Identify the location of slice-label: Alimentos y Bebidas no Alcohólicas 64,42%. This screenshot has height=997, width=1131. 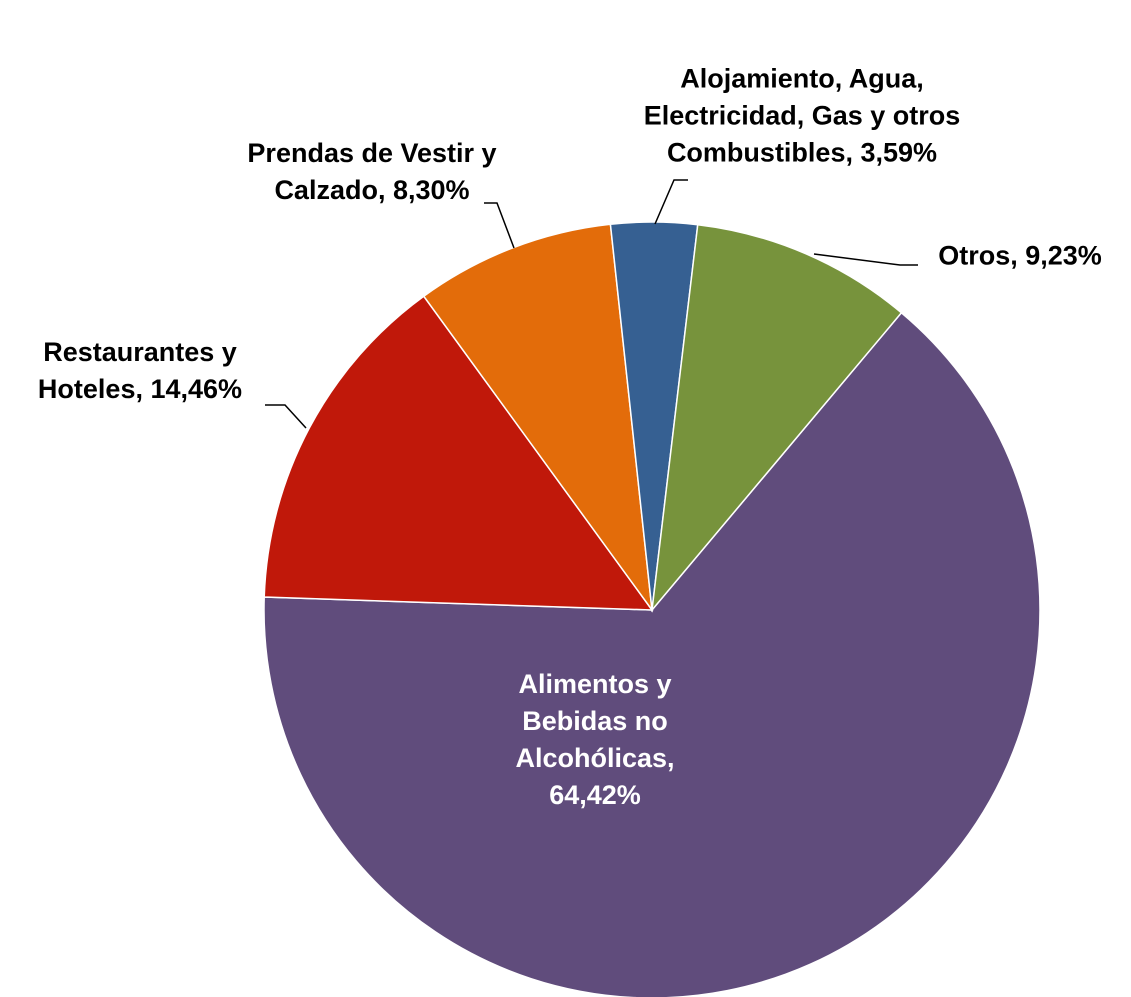
(595, 740).